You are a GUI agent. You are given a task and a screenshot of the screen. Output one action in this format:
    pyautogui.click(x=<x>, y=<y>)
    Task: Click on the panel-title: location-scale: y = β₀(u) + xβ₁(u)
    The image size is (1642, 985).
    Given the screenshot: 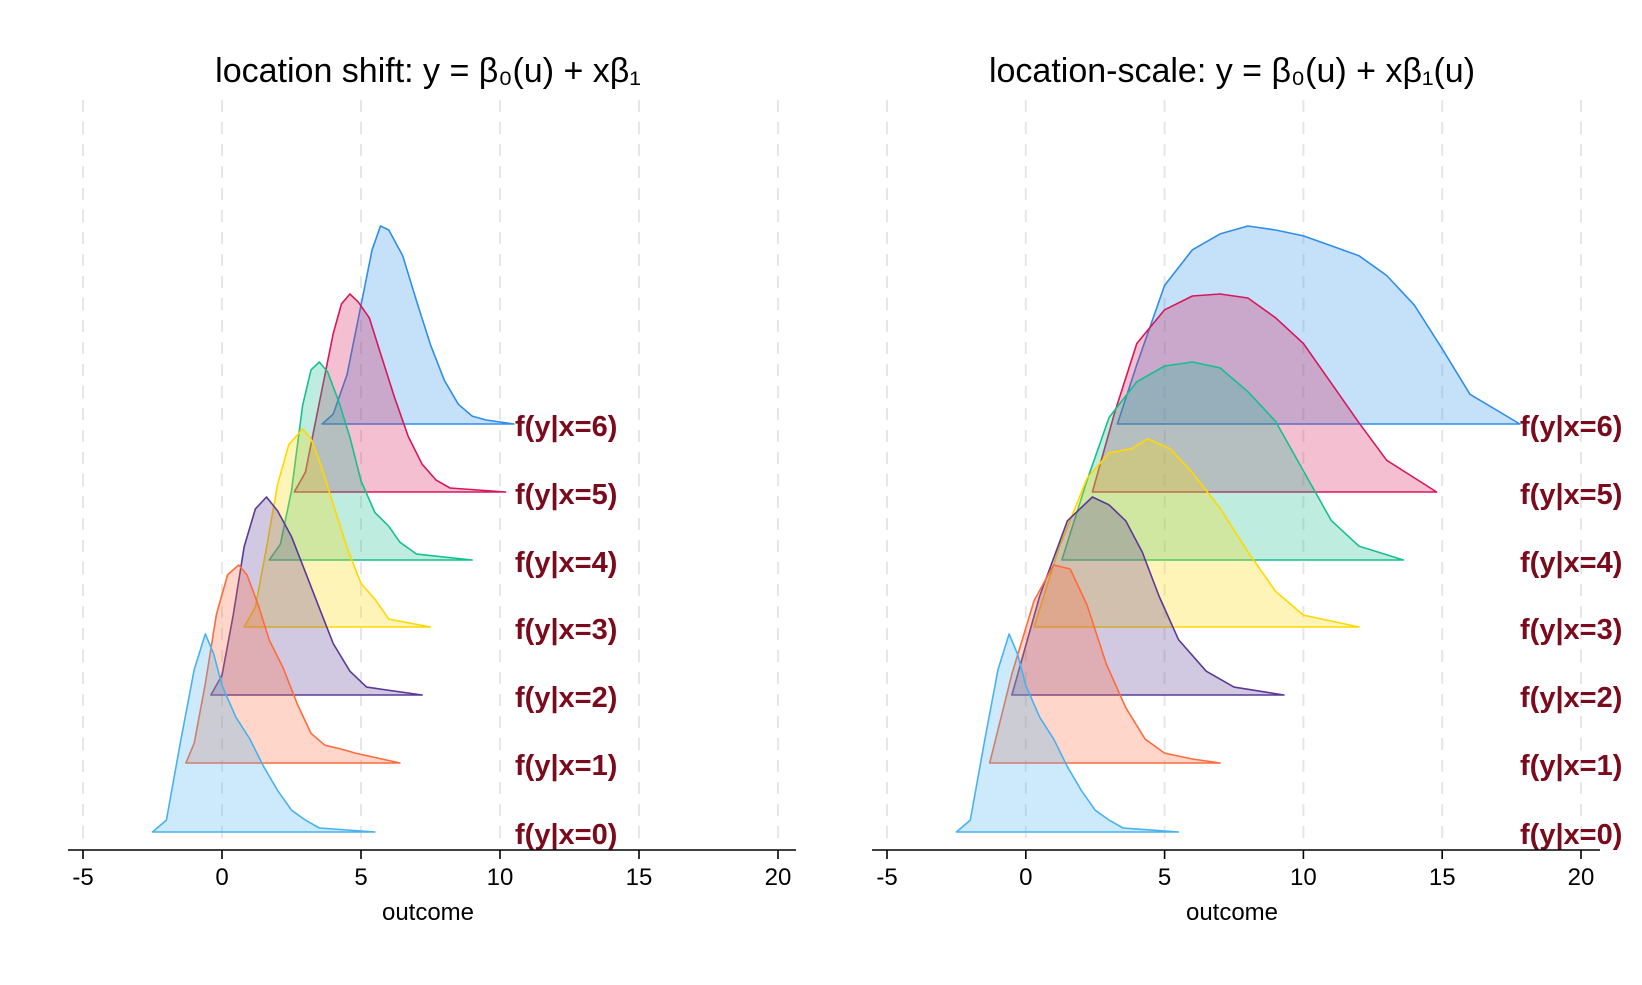 What is the action you would take?
    pyautogui.click(x=1232, y=71)
    